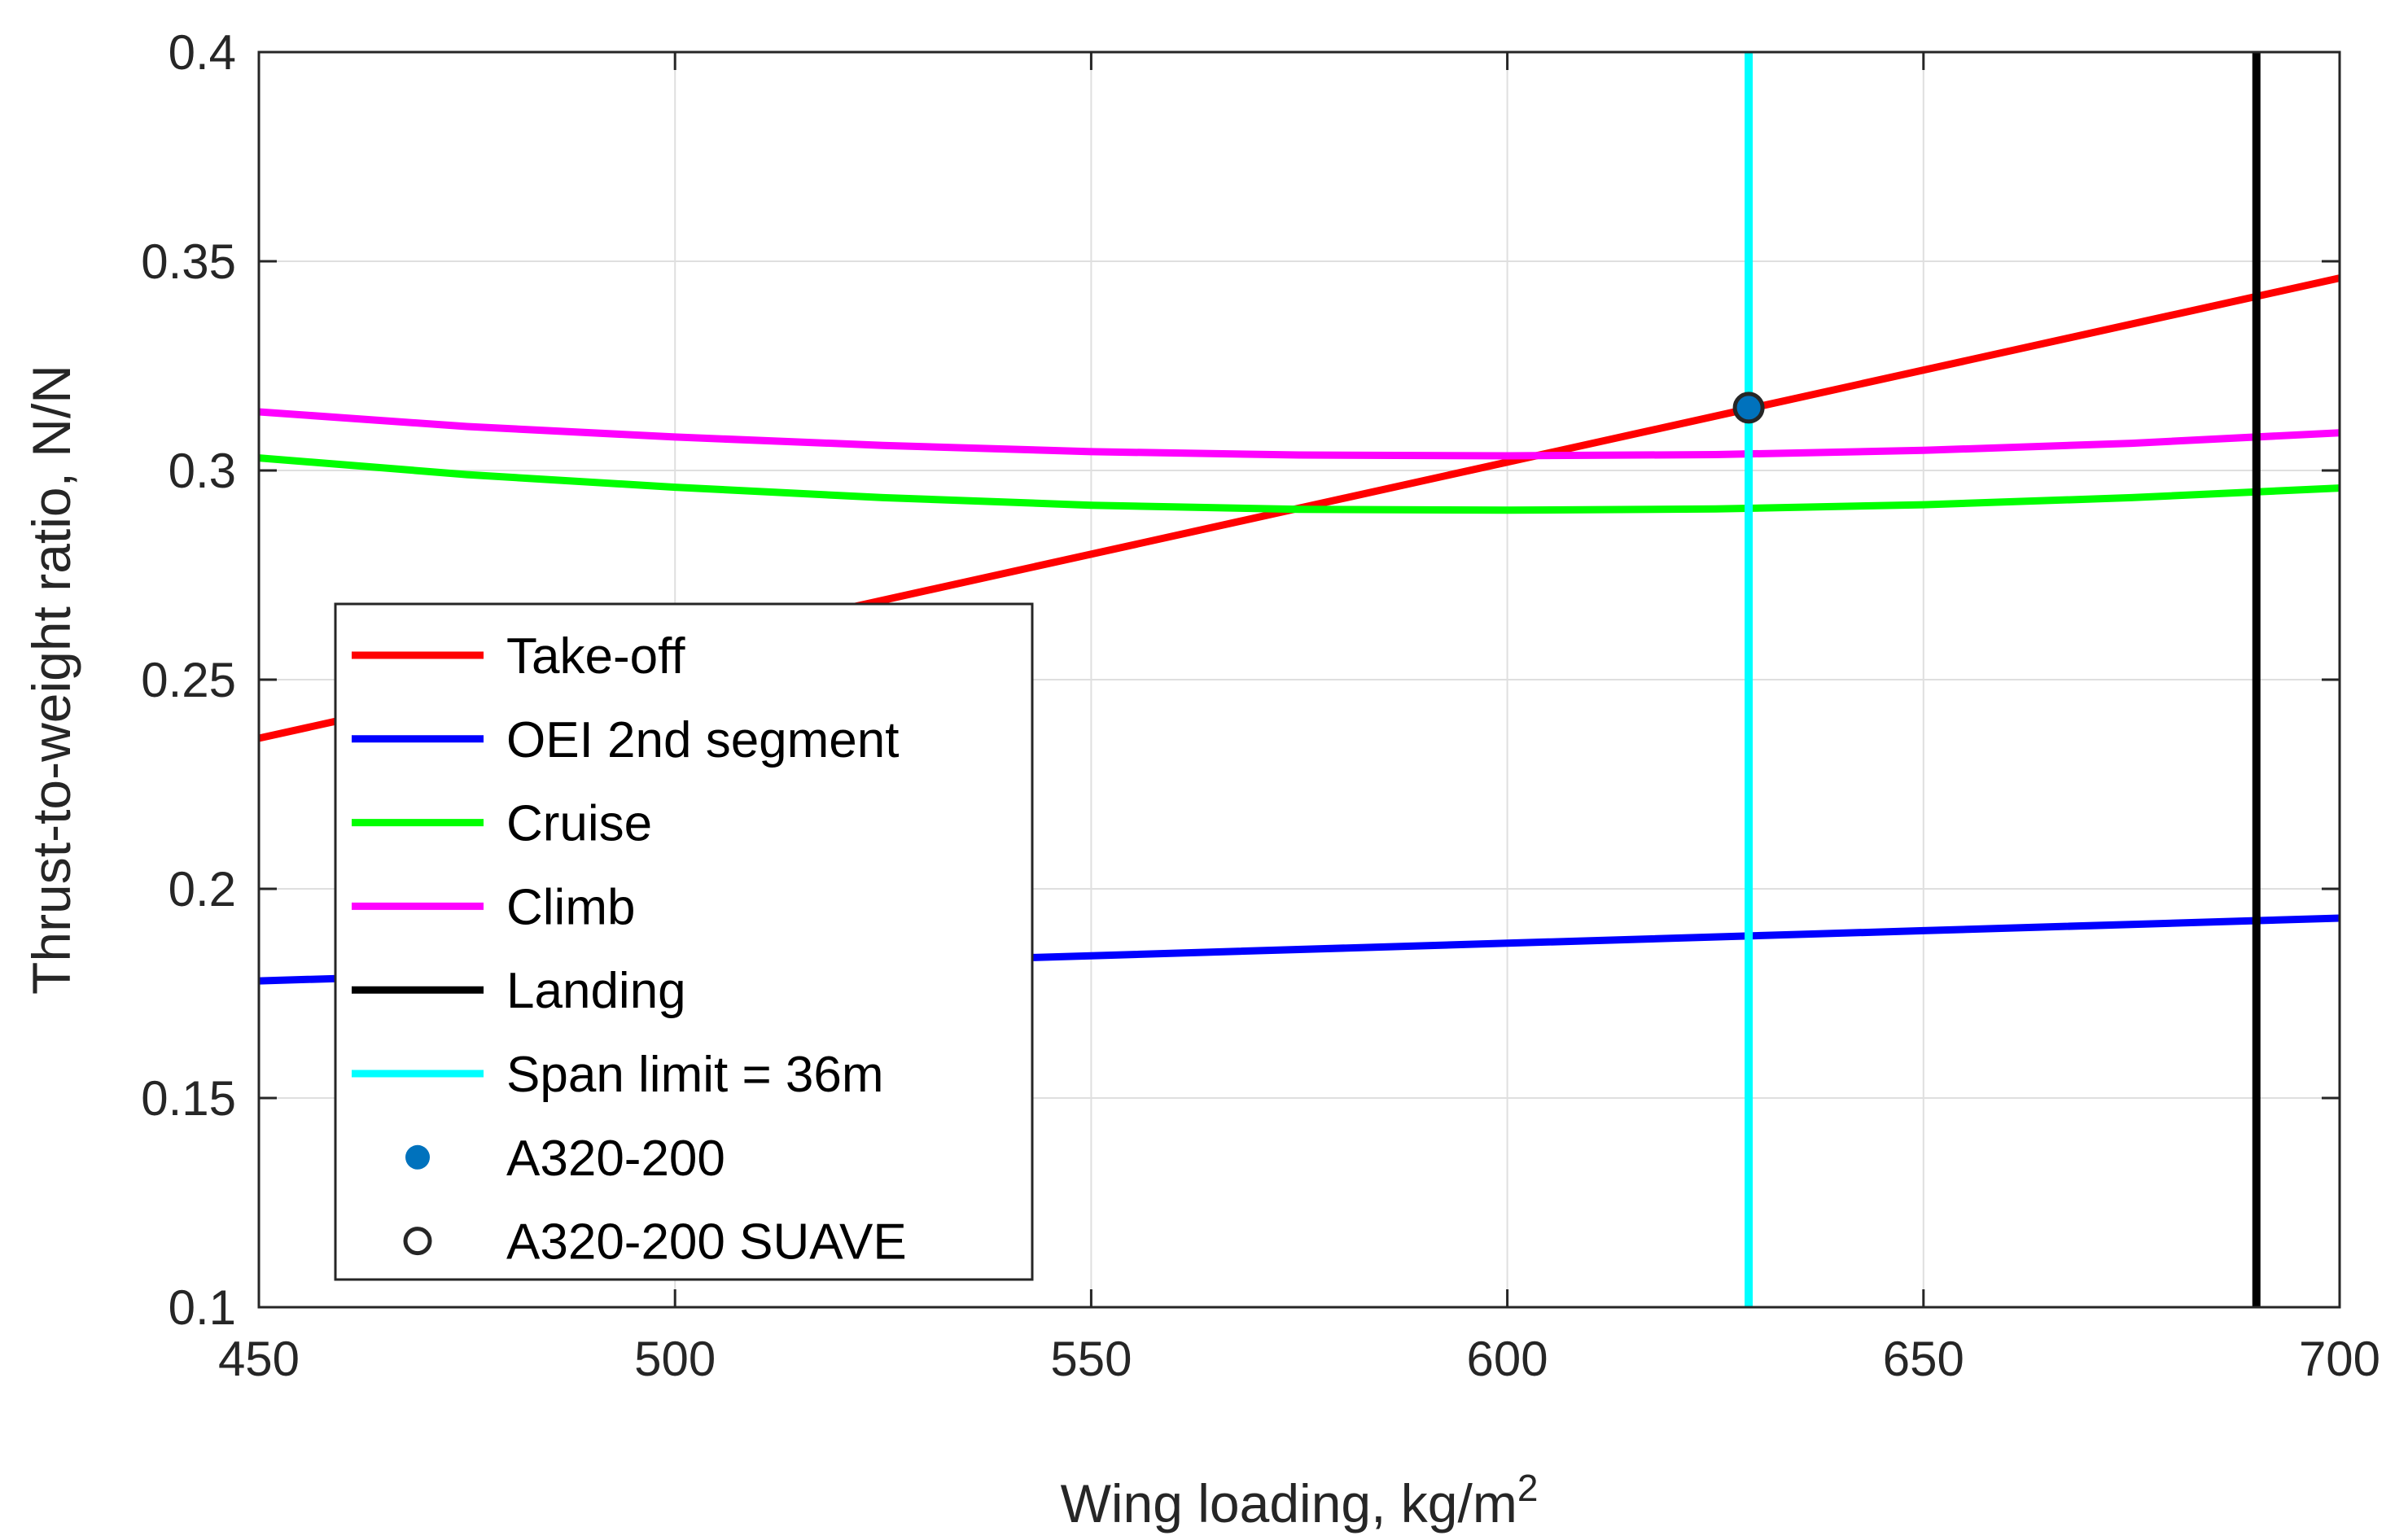 This screenshot has height=1540, width=2408. Describe the element at coordinates (51, 680) in the screenshot. I see `y-axis-title: Thrust-to-weight ratio, N/N` at that location.